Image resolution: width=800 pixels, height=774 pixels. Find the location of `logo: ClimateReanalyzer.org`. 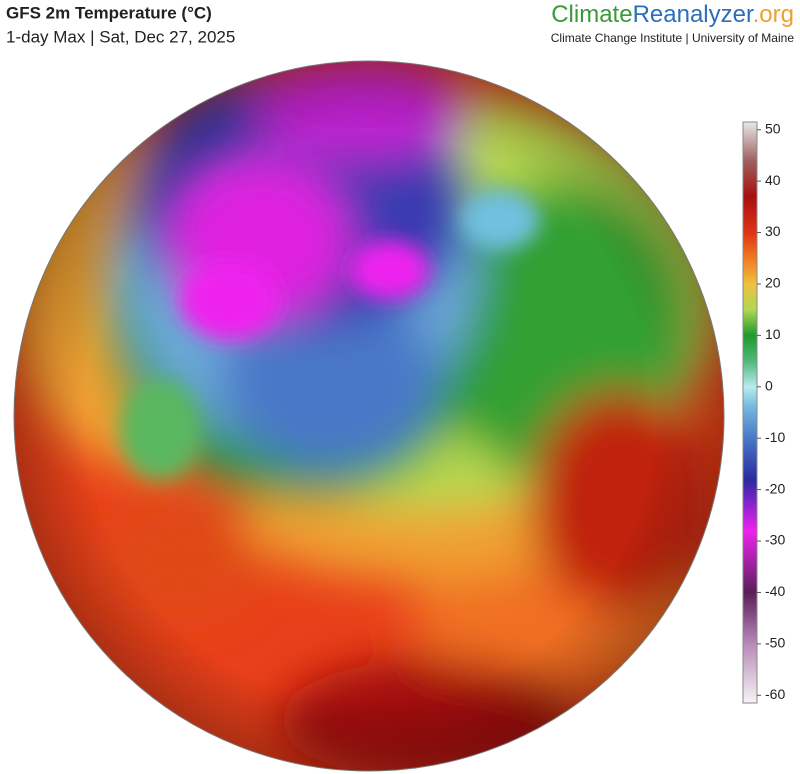

logo: ClimateReanalyzer.org is located at coordinates (672, 14).